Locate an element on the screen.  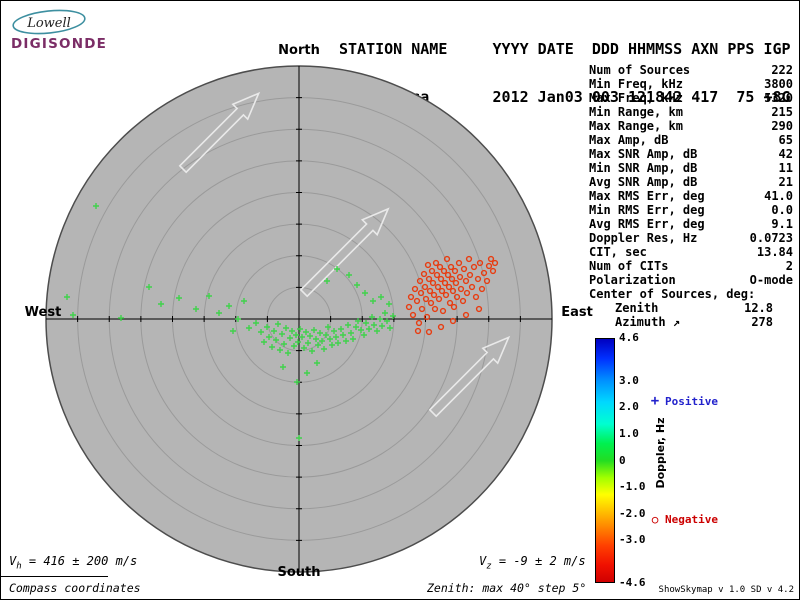
info-value: 21 is located at coordinates (785, 182).